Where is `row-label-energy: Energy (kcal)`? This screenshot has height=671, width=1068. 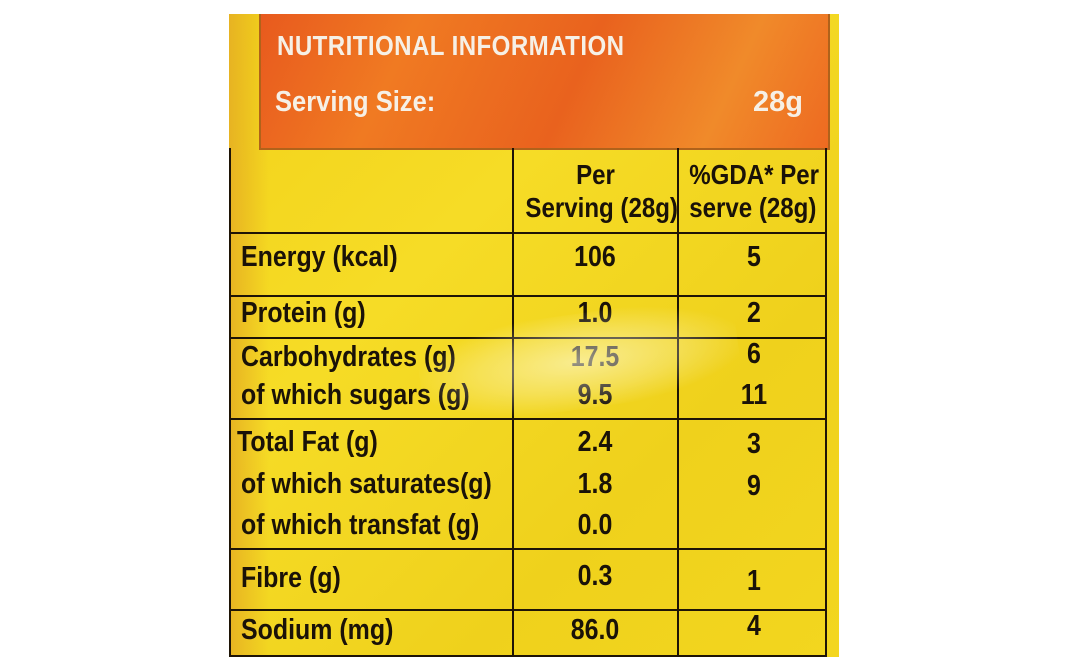
row-label-energy: Energy (kcal) is located at coordinates (319, 257).